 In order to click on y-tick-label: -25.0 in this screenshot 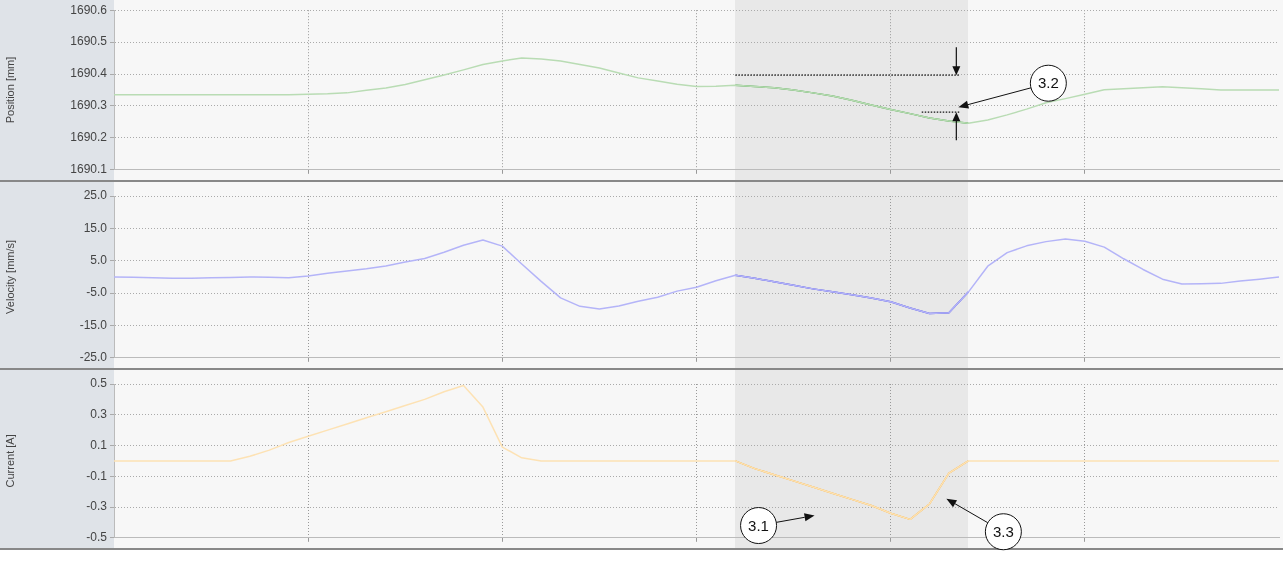, I will do `click(93, 357)`.